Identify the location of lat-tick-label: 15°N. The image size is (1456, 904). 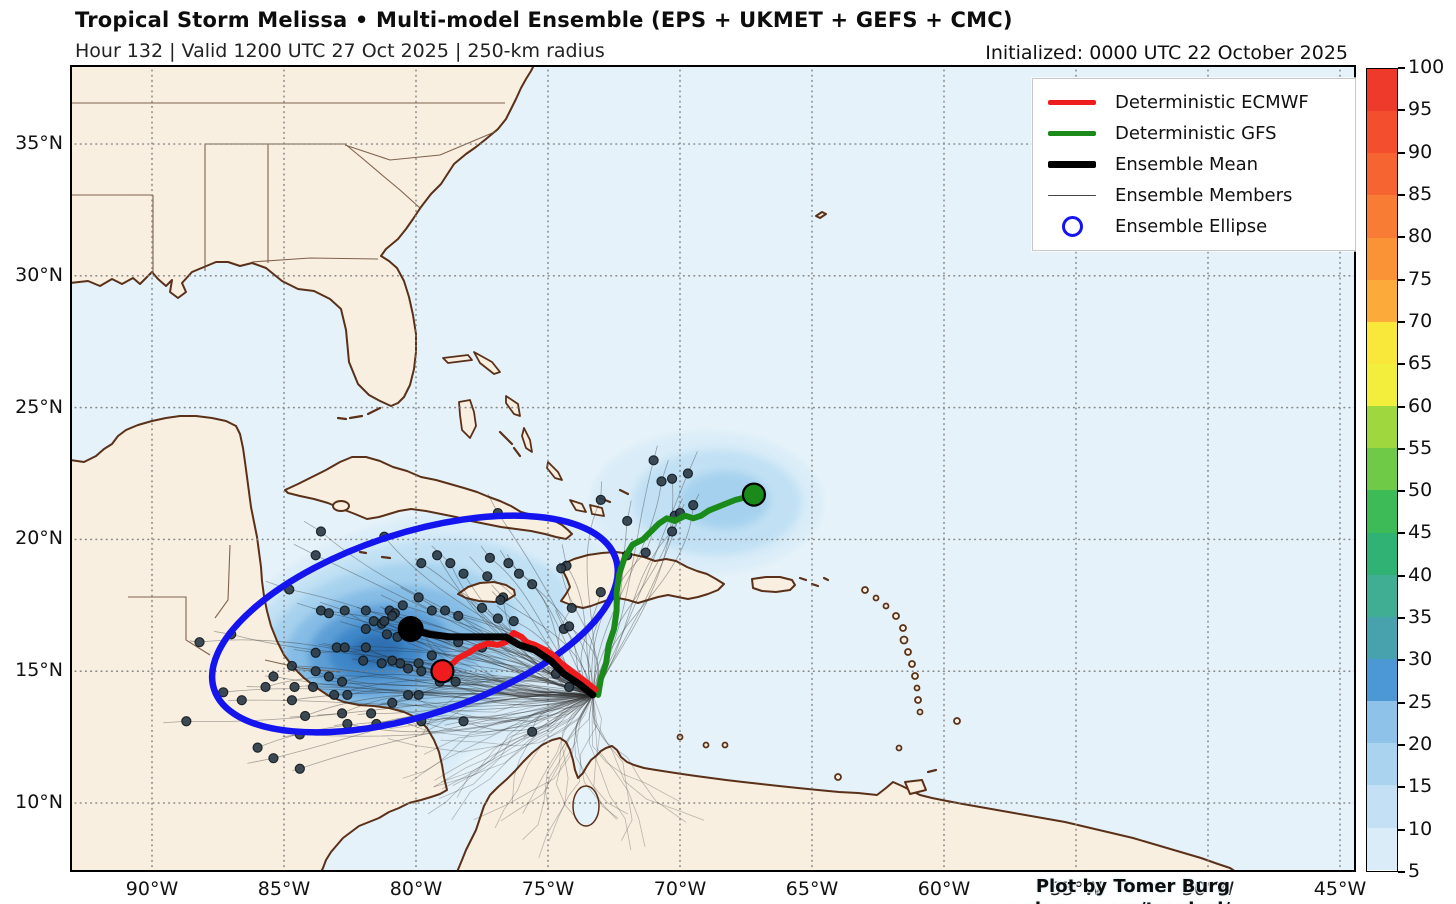
(39, 670).